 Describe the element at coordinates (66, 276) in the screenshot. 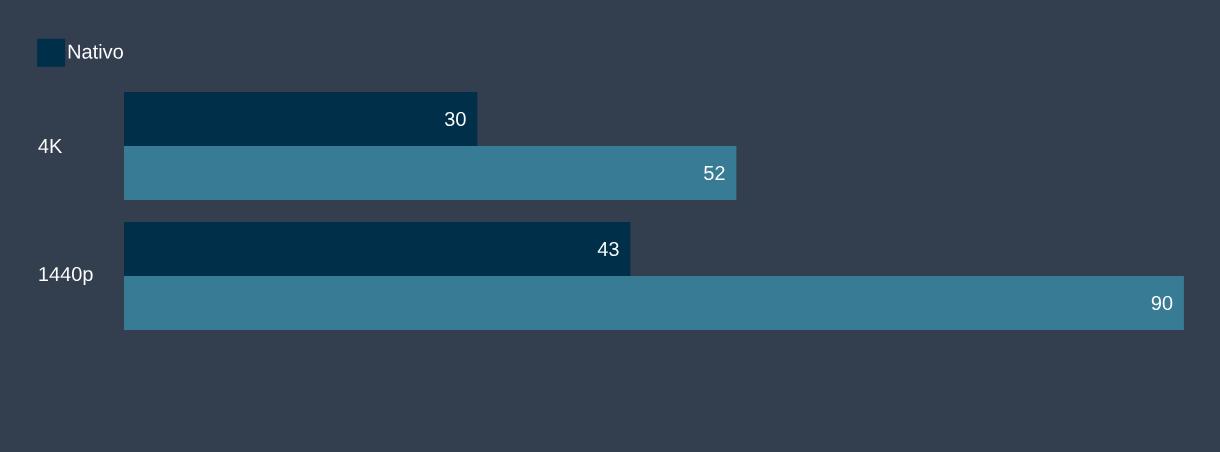

I see `y-tick-label: 1440p` at that location.